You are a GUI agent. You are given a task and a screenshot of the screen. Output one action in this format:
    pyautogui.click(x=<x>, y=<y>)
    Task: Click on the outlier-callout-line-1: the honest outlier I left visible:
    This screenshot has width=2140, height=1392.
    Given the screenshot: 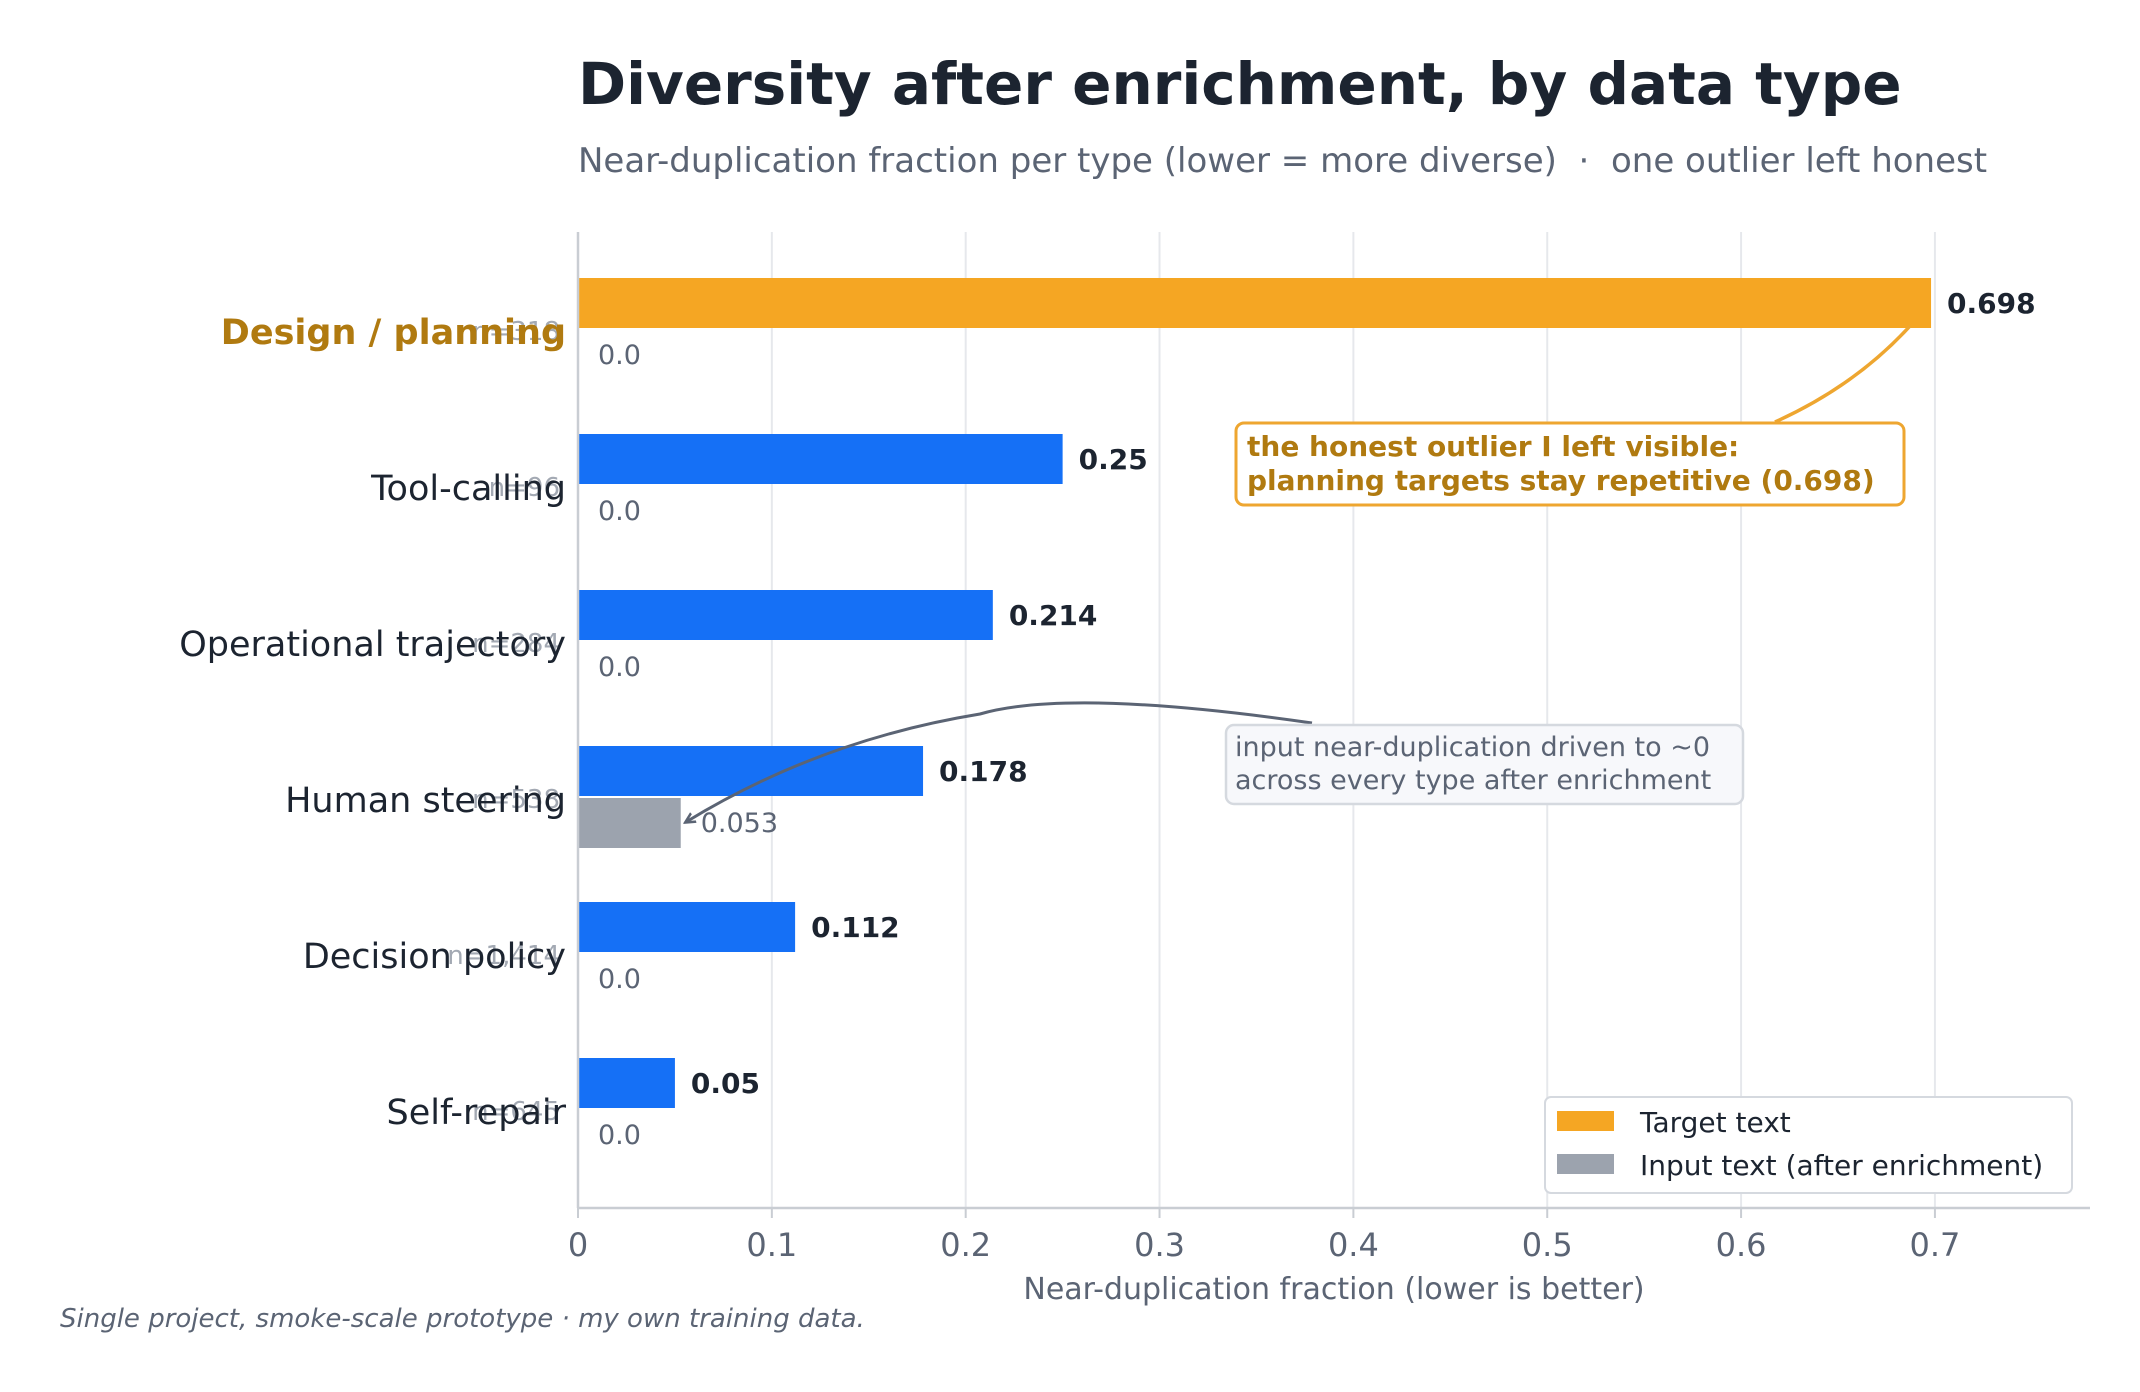 What is the action you would take?
    pyautogui.click(x=1493, y=446)
    